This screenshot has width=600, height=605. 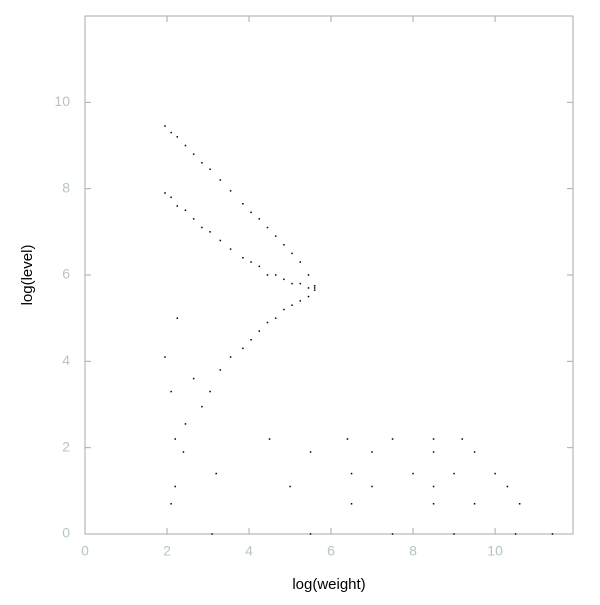 What do you see at coordinates (66, 360) in the screenshot?
I see `y-tick-label: 4` at bounding box center [66, 360].